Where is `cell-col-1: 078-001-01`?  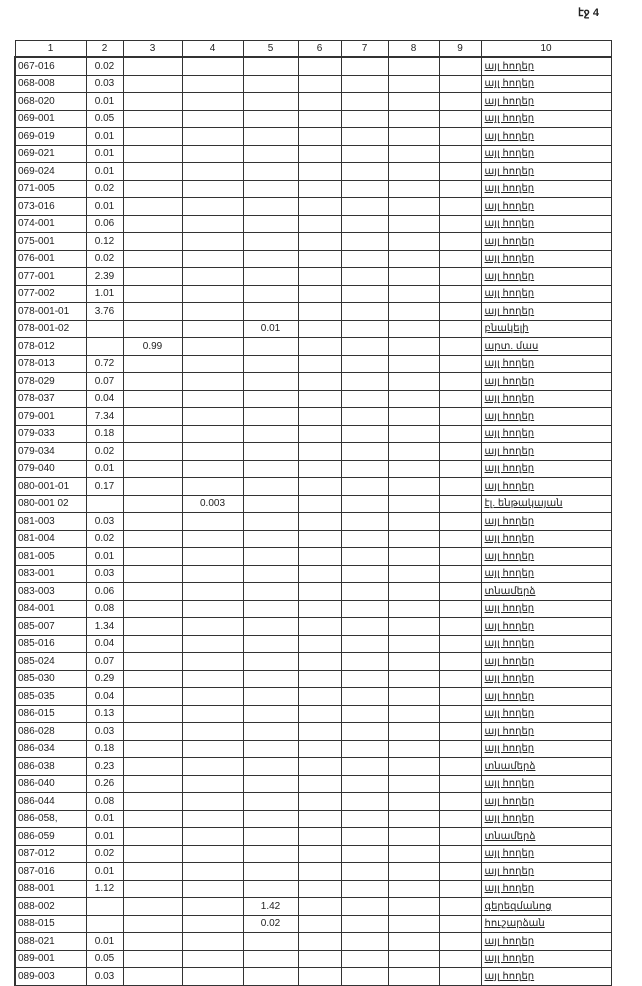
cell-col-1: 078-001-01 is located at coordinates (50, 311).